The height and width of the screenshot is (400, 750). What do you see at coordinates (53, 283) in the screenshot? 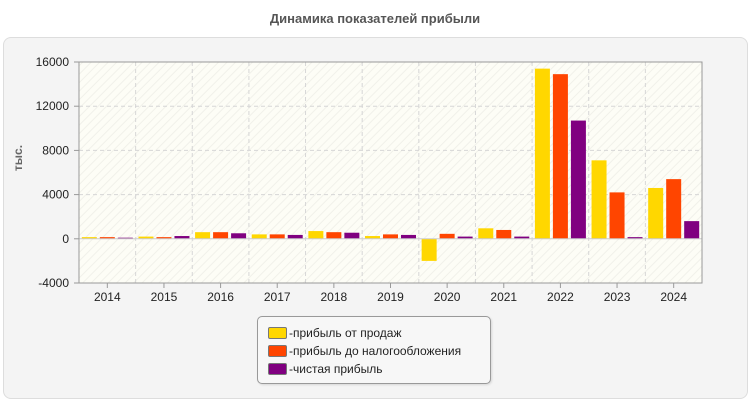
I see `y-tick-label: -4000` at bounding box center [53, 283].